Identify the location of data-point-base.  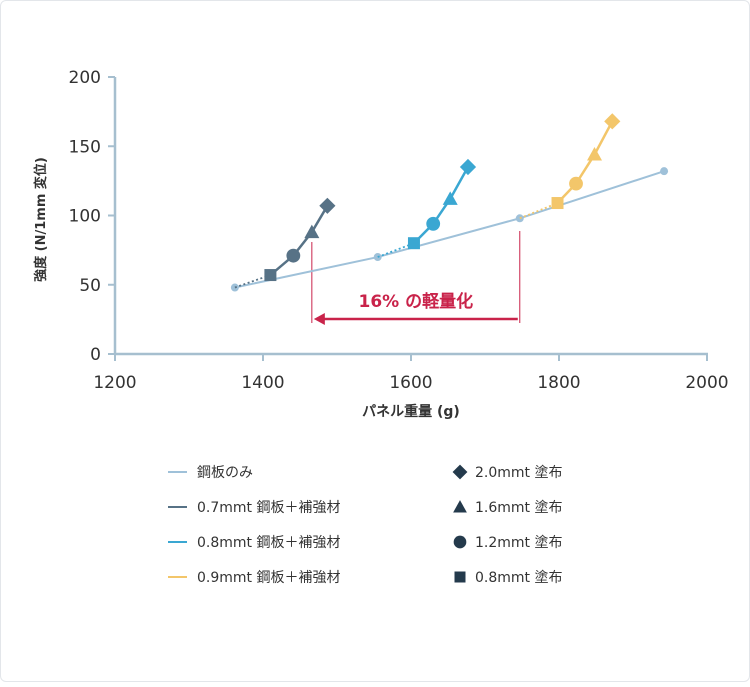
(664, 171).